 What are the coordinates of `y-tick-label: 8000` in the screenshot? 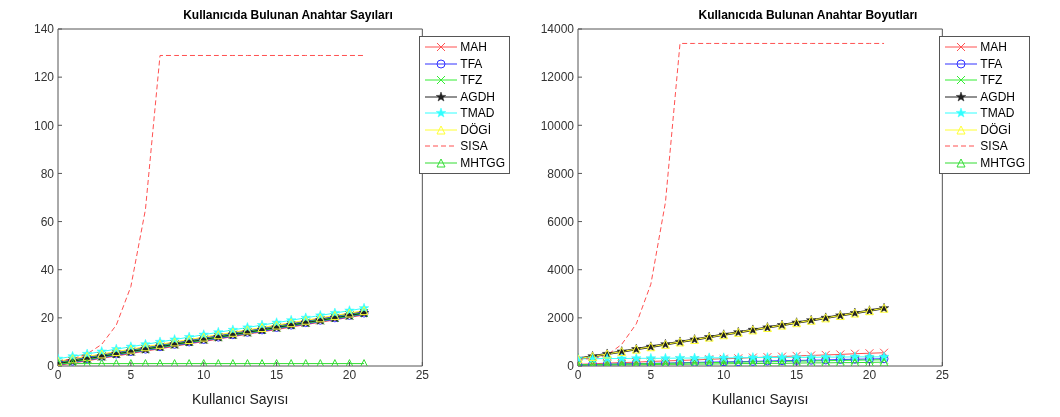 It's located at (561, 173).